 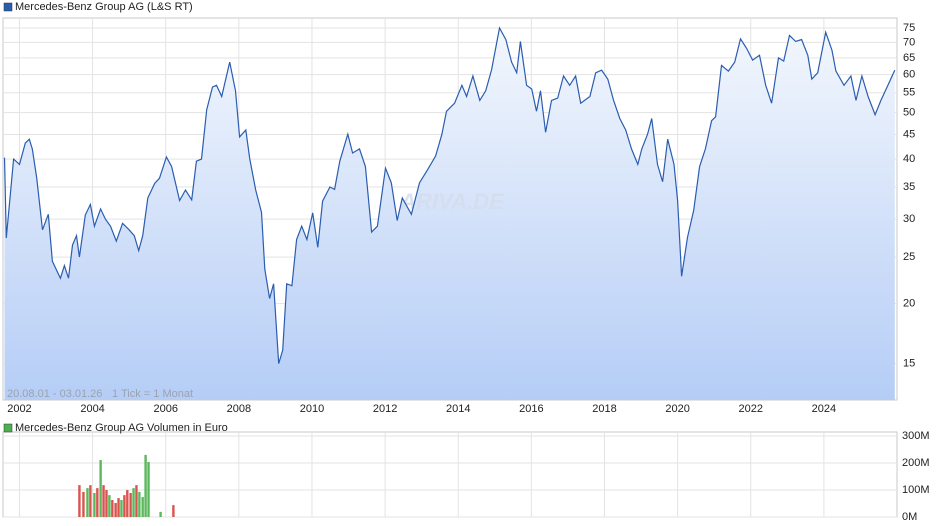 What do you see at coordinates (909, 219) in the screenshot?
I see `y-tick-label: 30` at bounding box center [909, 219].